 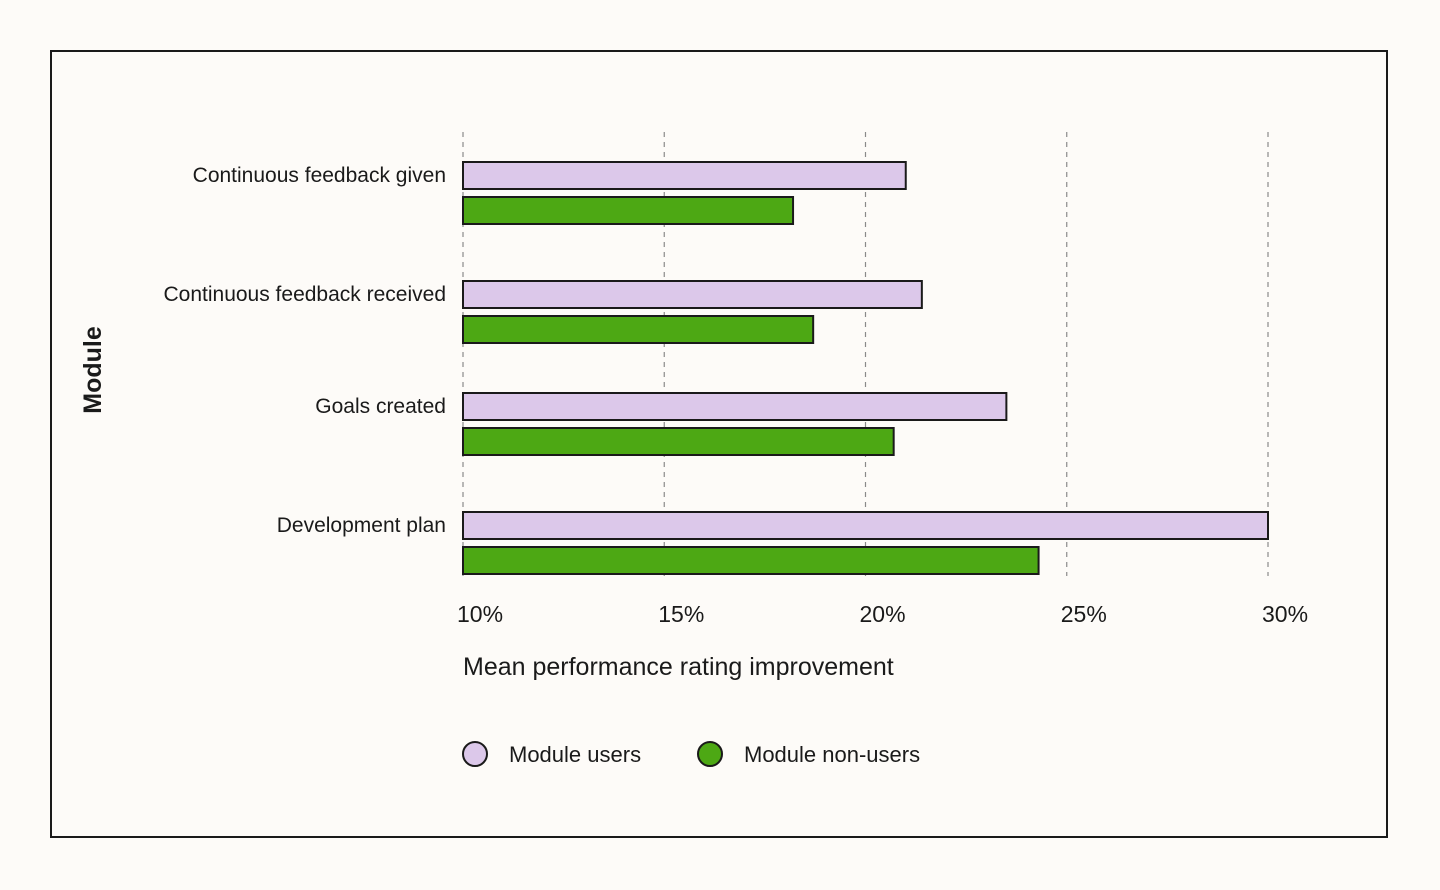 I want to click on y-axis-title: Module, so click(x=93, y=370).